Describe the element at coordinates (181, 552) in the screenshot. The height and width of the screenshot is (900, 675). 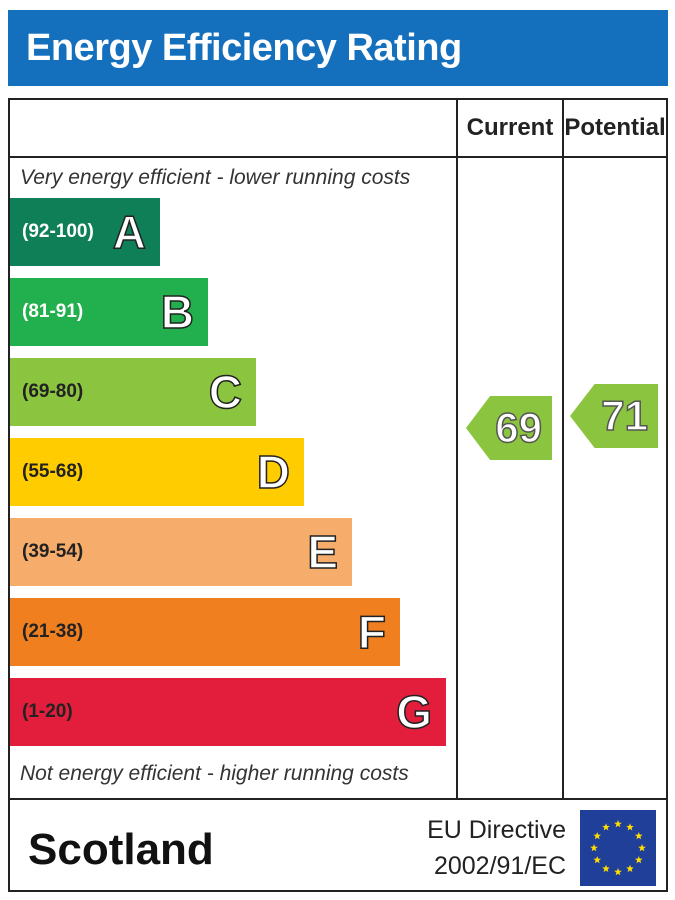
I see `band-e: (39-54) E` at that location.